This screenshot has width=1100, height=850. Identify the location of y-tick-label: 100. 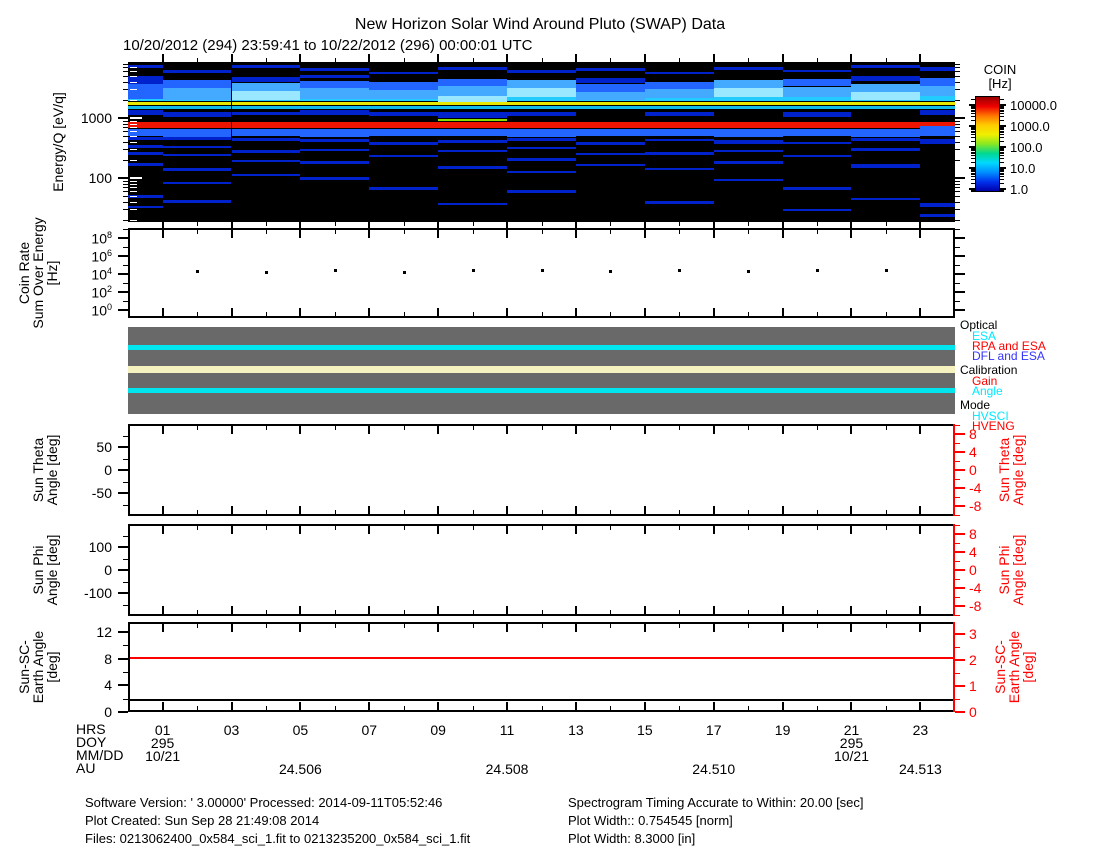
(100, 178).